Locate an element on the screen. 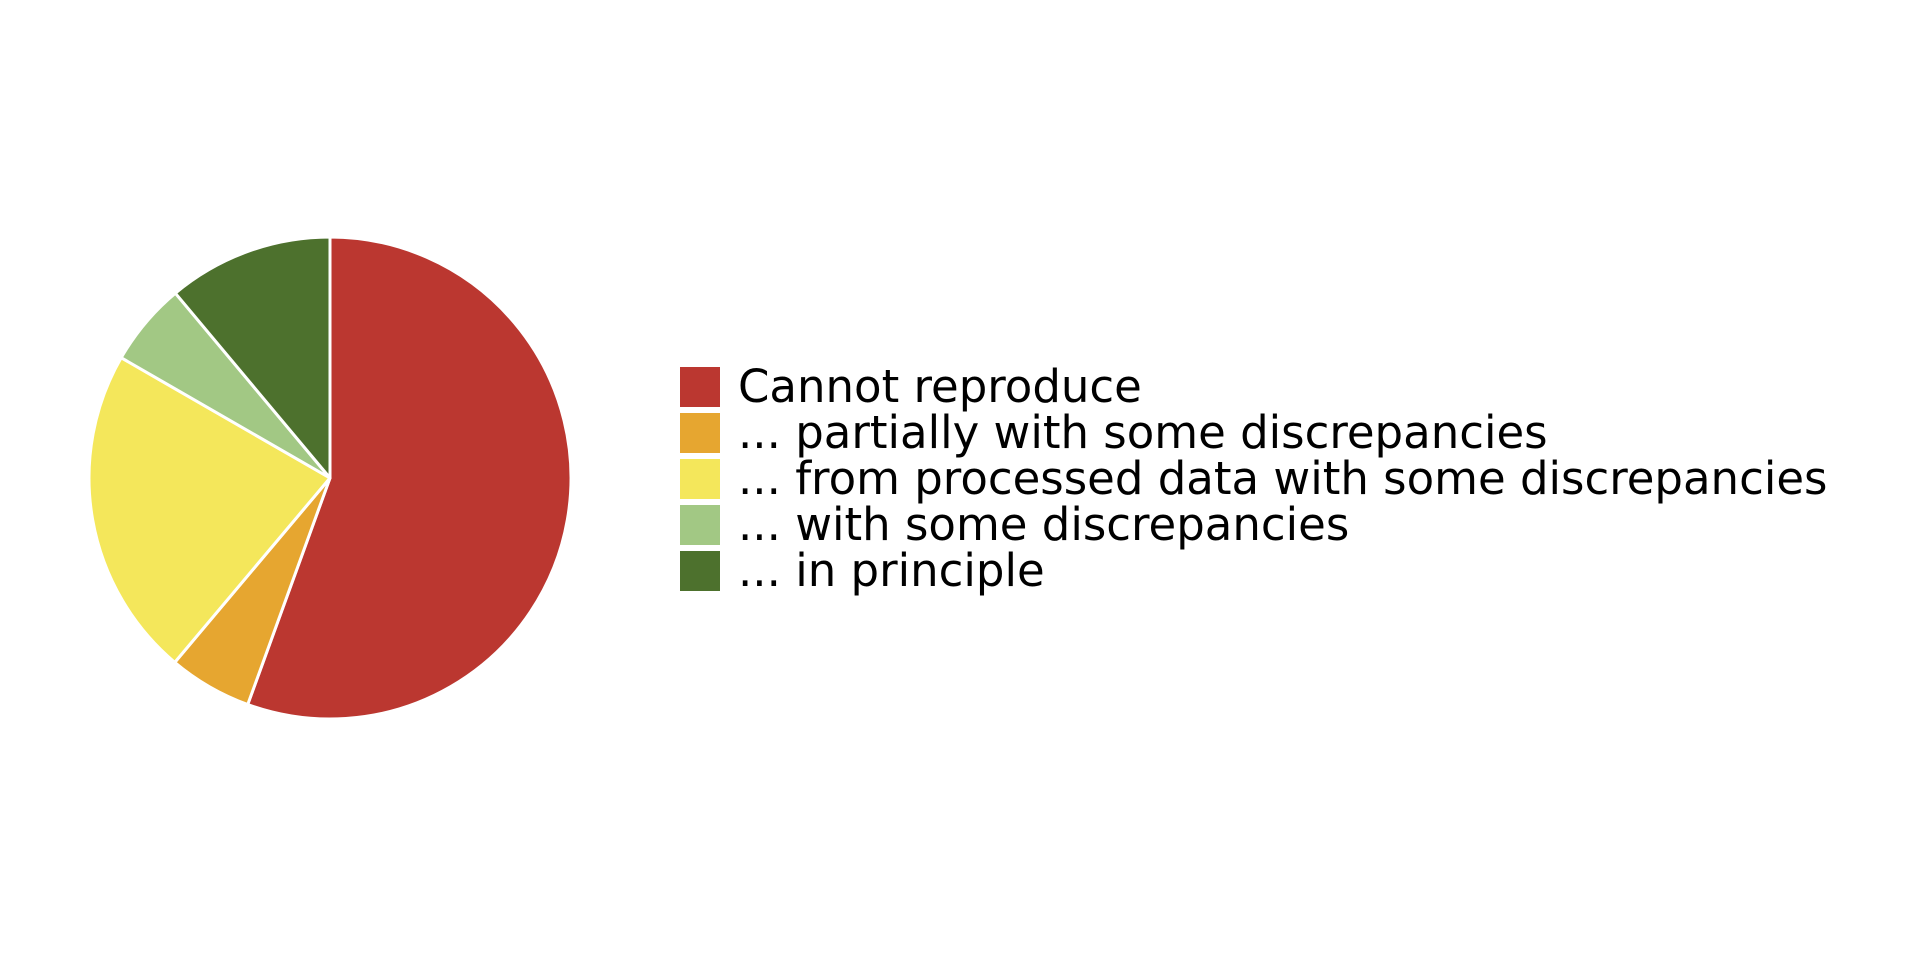 Image resolution: width=1920 pixels, height=960 pixels. pie-slice-from-processed-data-with-some-discrepancies is located at coordinates (209, 510).